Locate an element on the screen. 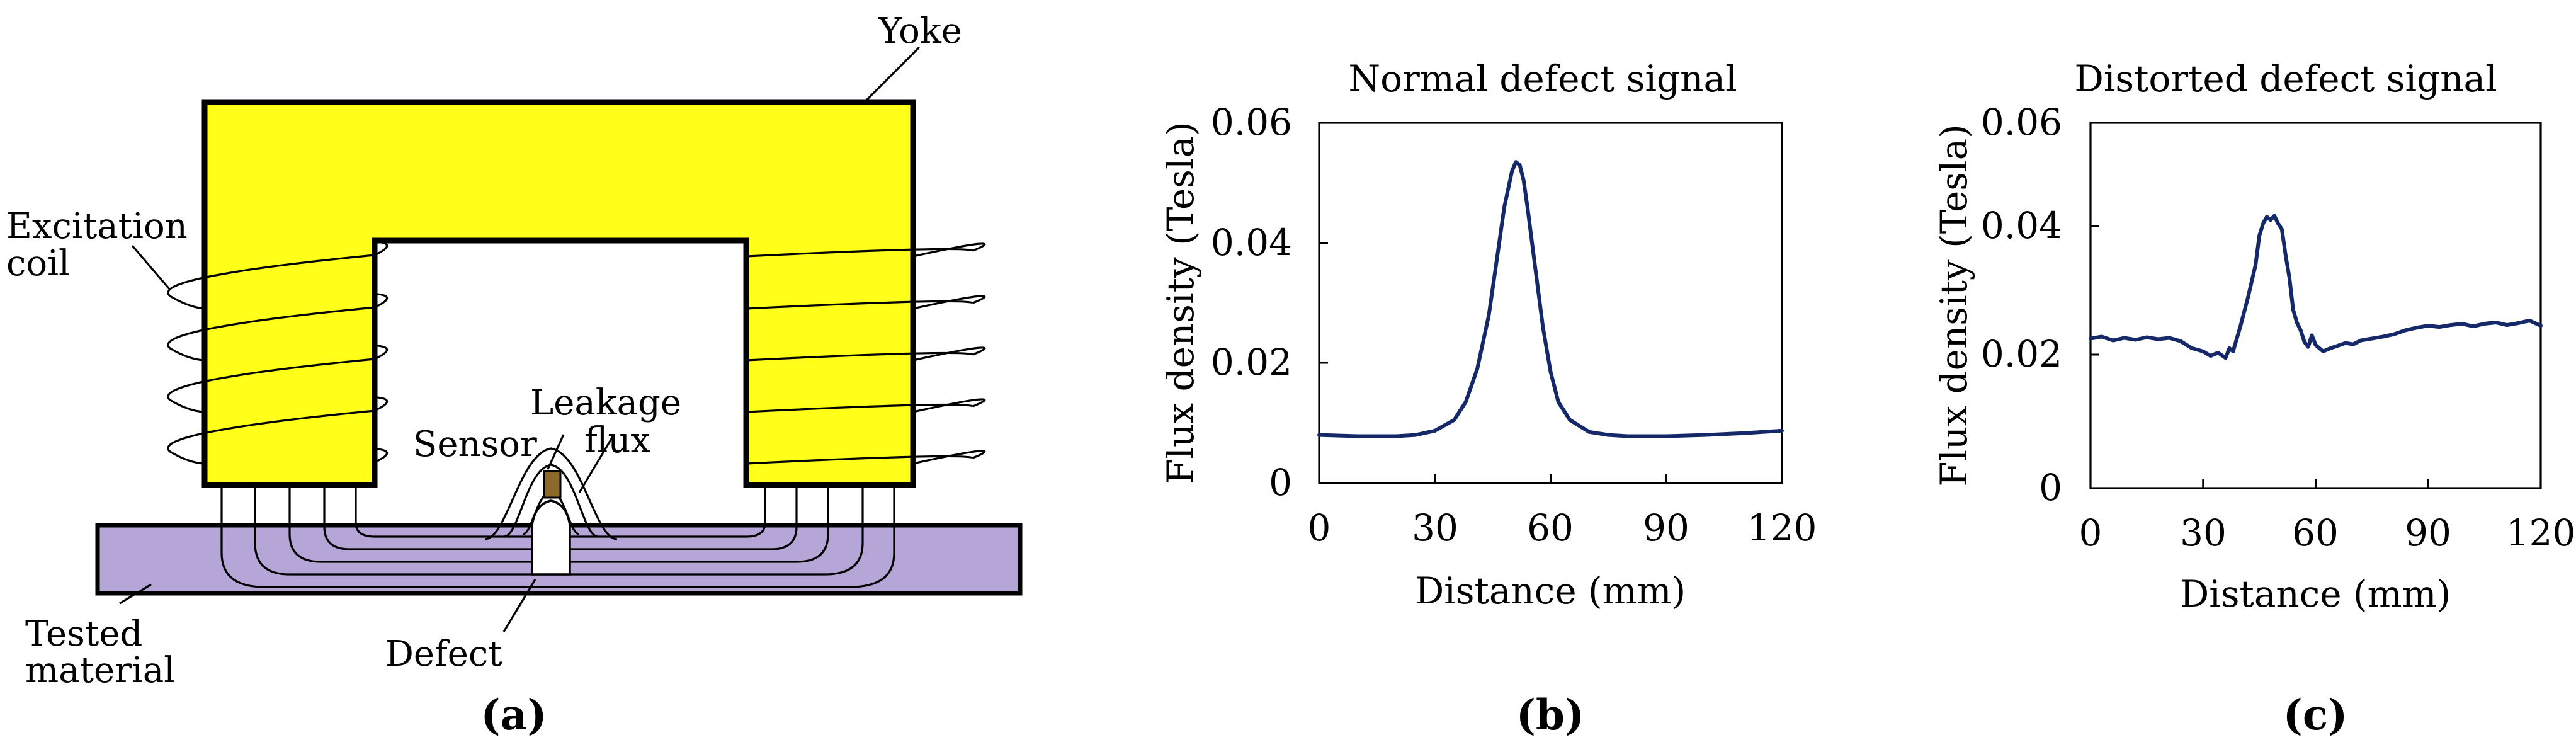  yoke-label: Yoke is located at coordinates (920, 31).